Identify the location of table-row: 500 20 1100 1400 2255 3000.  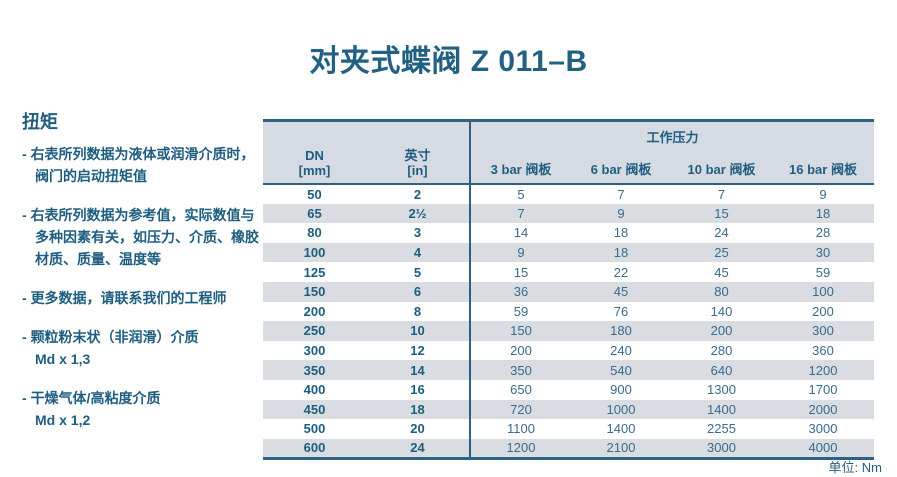
(568, 429).